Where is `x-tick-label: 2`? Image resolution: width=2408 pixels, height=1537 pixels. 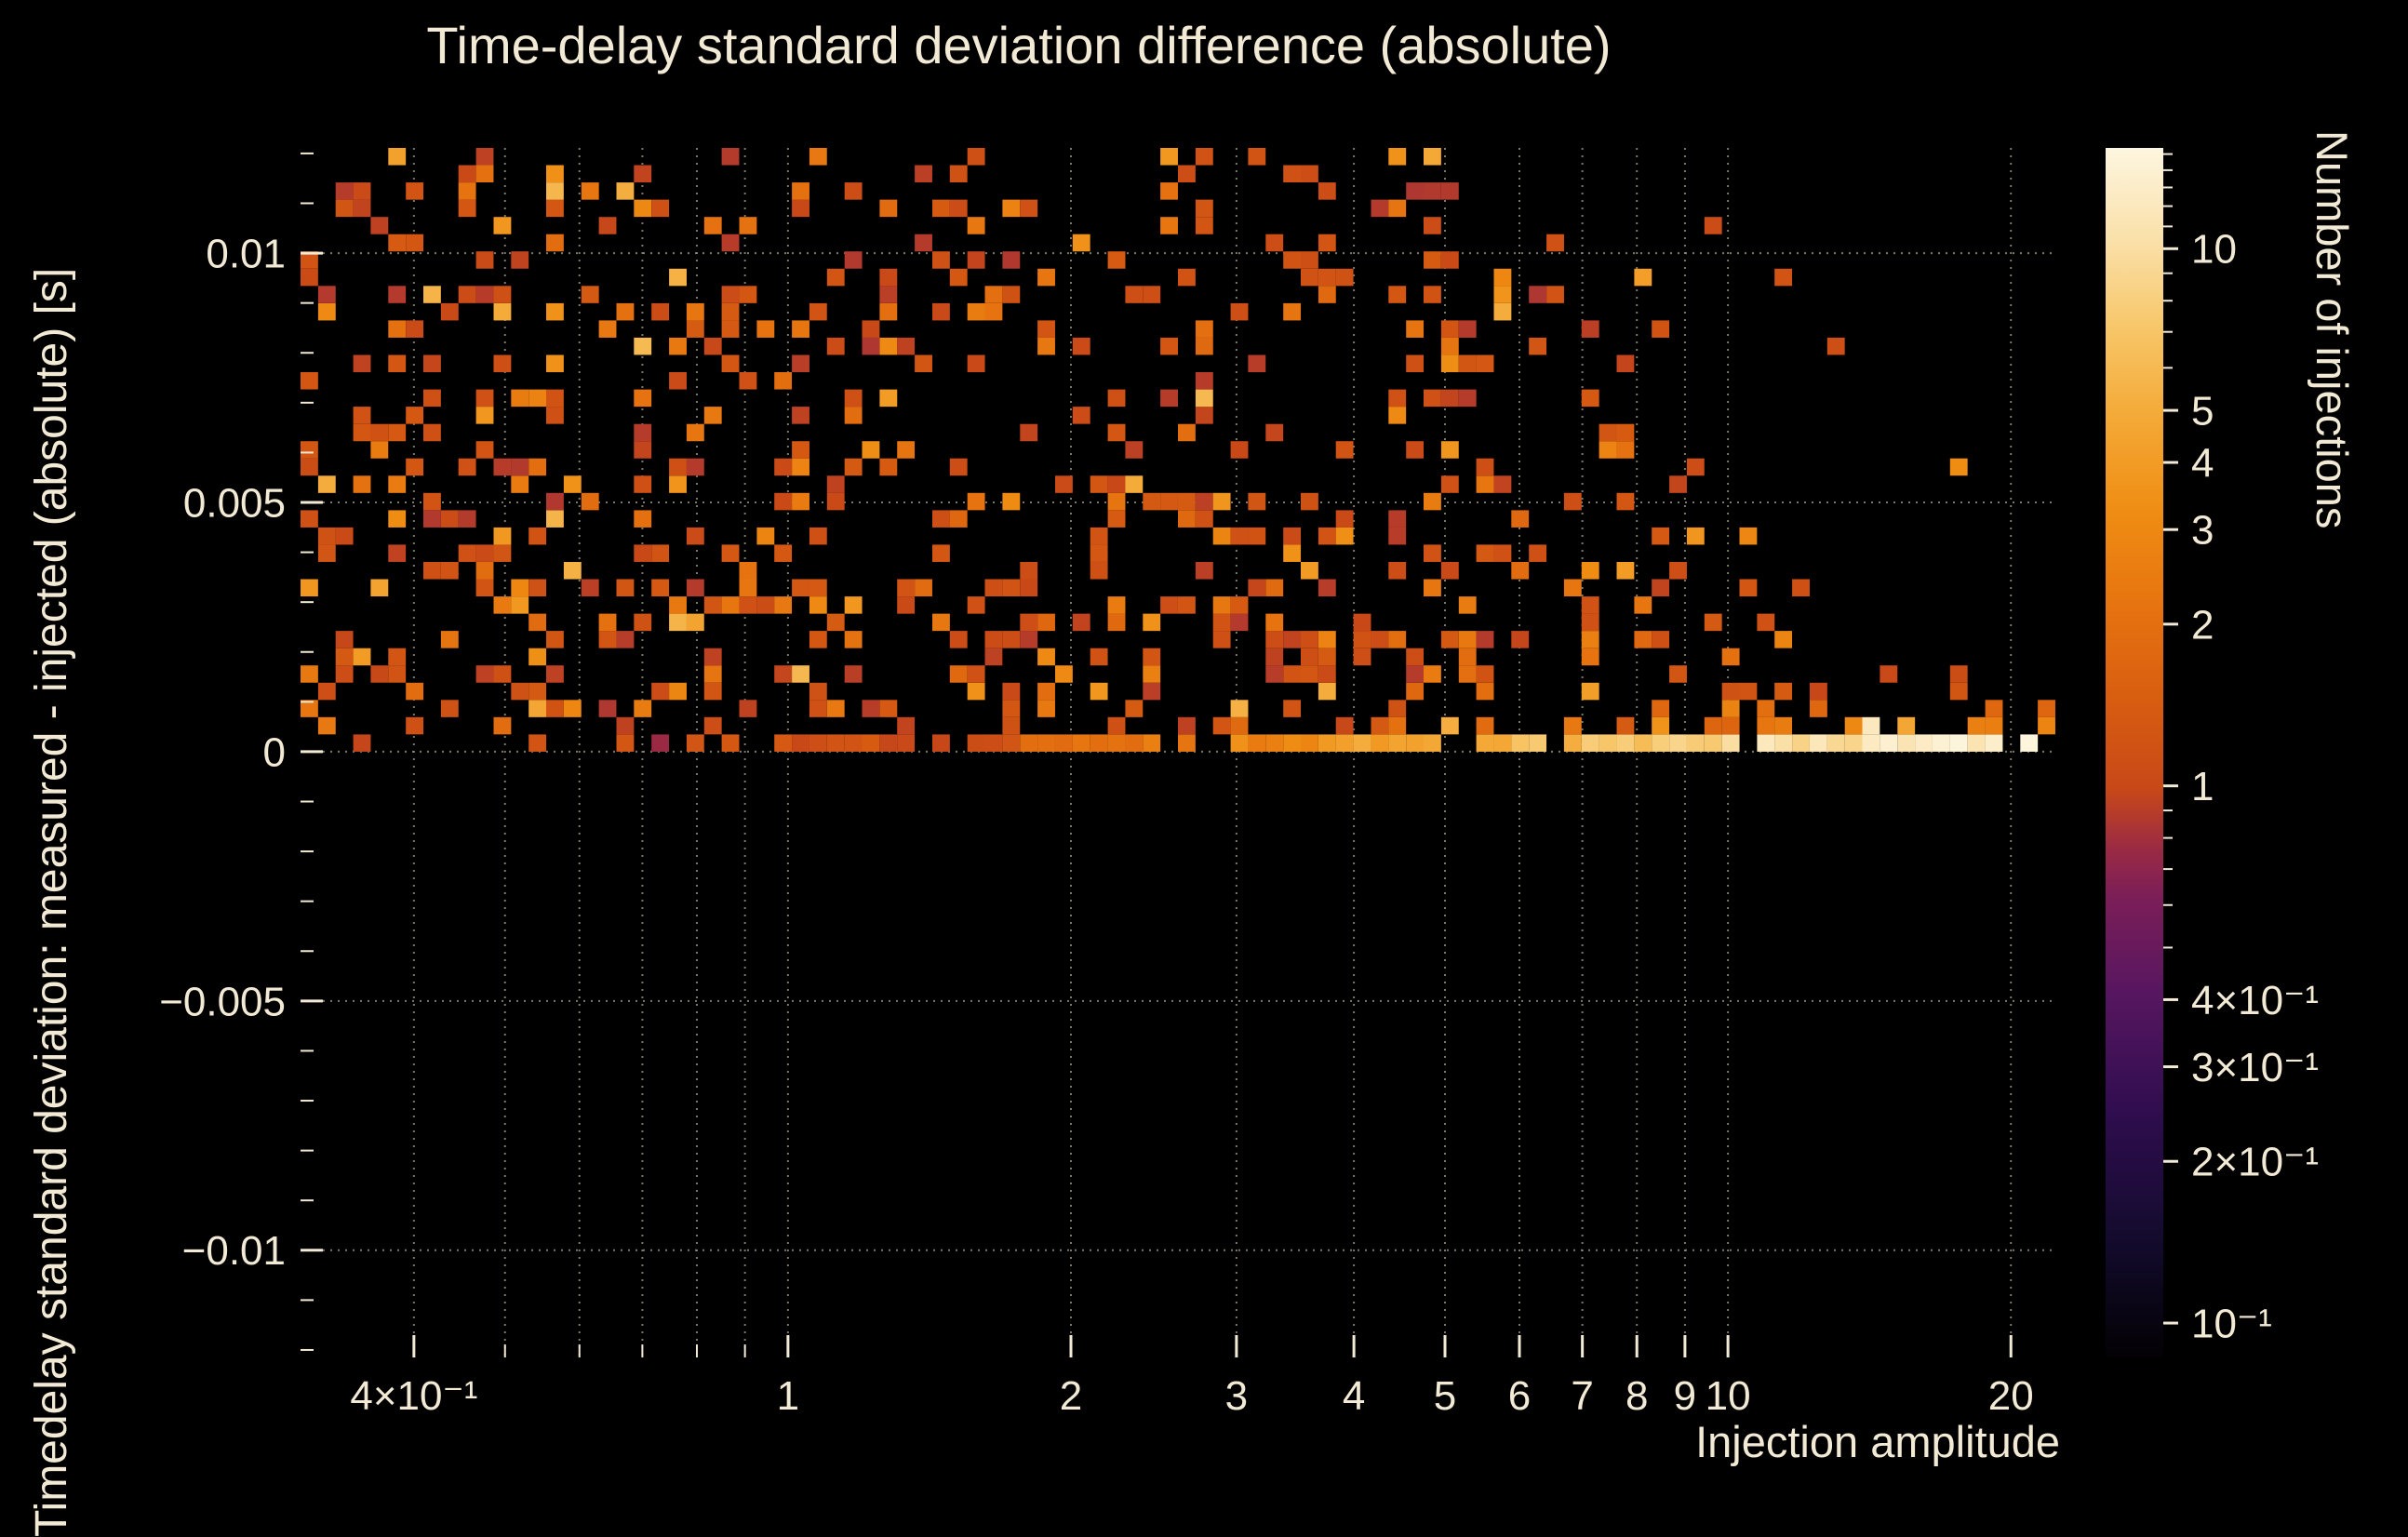
x-tick-label: 2 is located at coordinates (1071, 1396).